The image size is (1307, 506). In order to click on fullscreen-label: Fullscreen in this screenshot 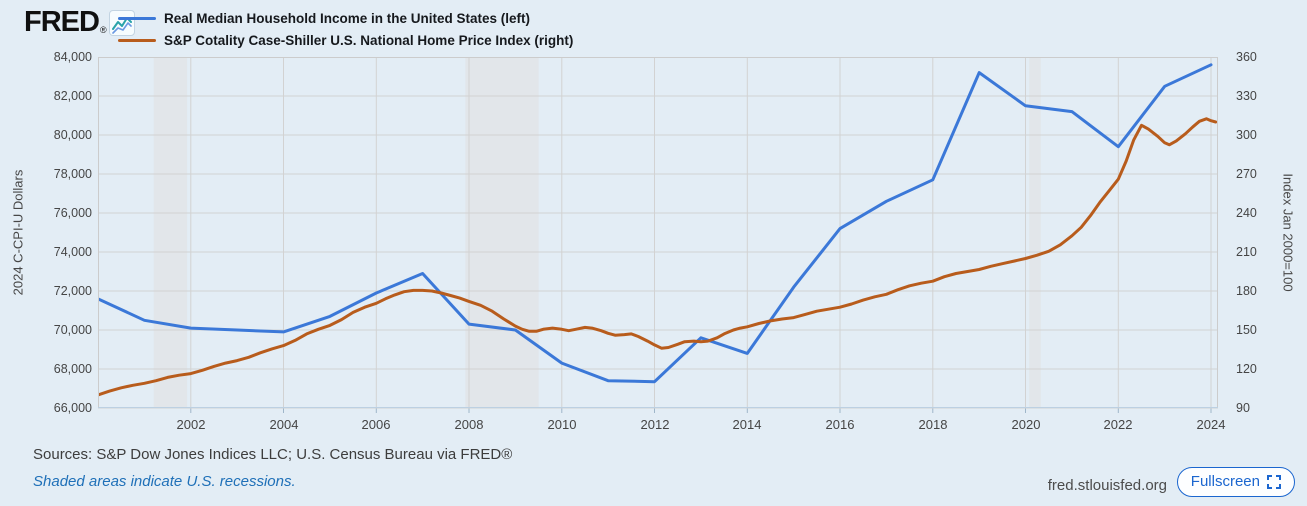, I will do `click(1225, 481)`.